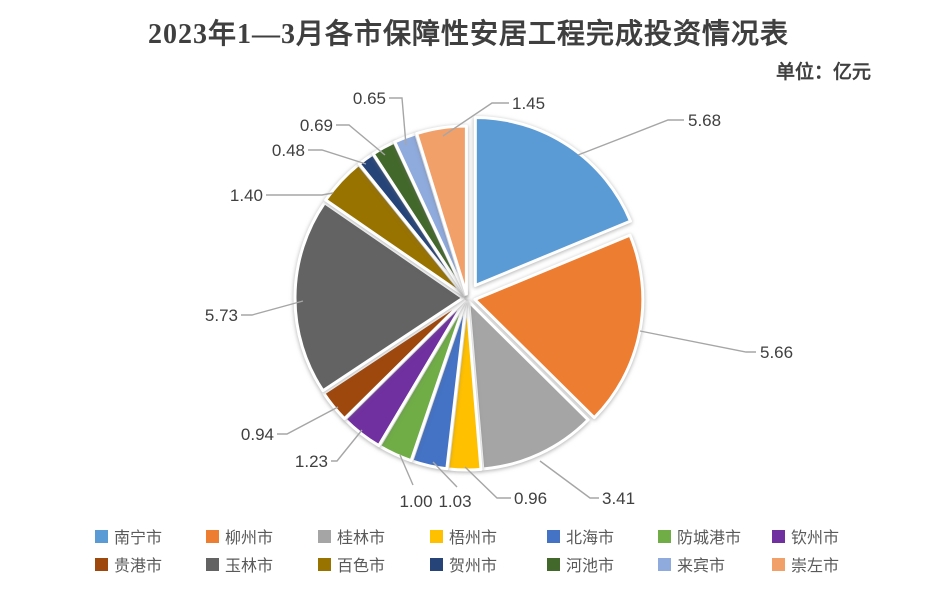 The height and width of the screenshot is (591, 937). What do you see at coordinates (815, 566) in the screenshot?
I see `legend-label: 崇左市` at bounding box center [815, 566].